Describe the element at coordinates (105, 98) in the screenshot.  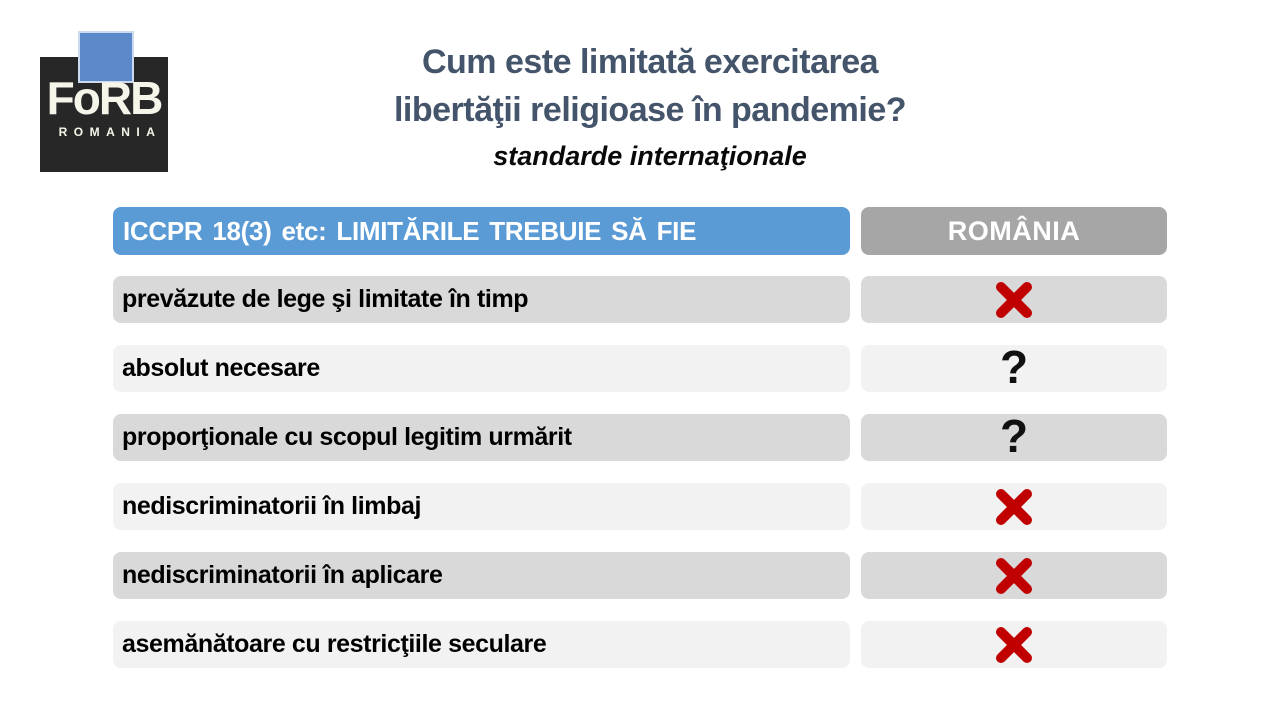
I see `logo-acronym: FoRB` at that location.